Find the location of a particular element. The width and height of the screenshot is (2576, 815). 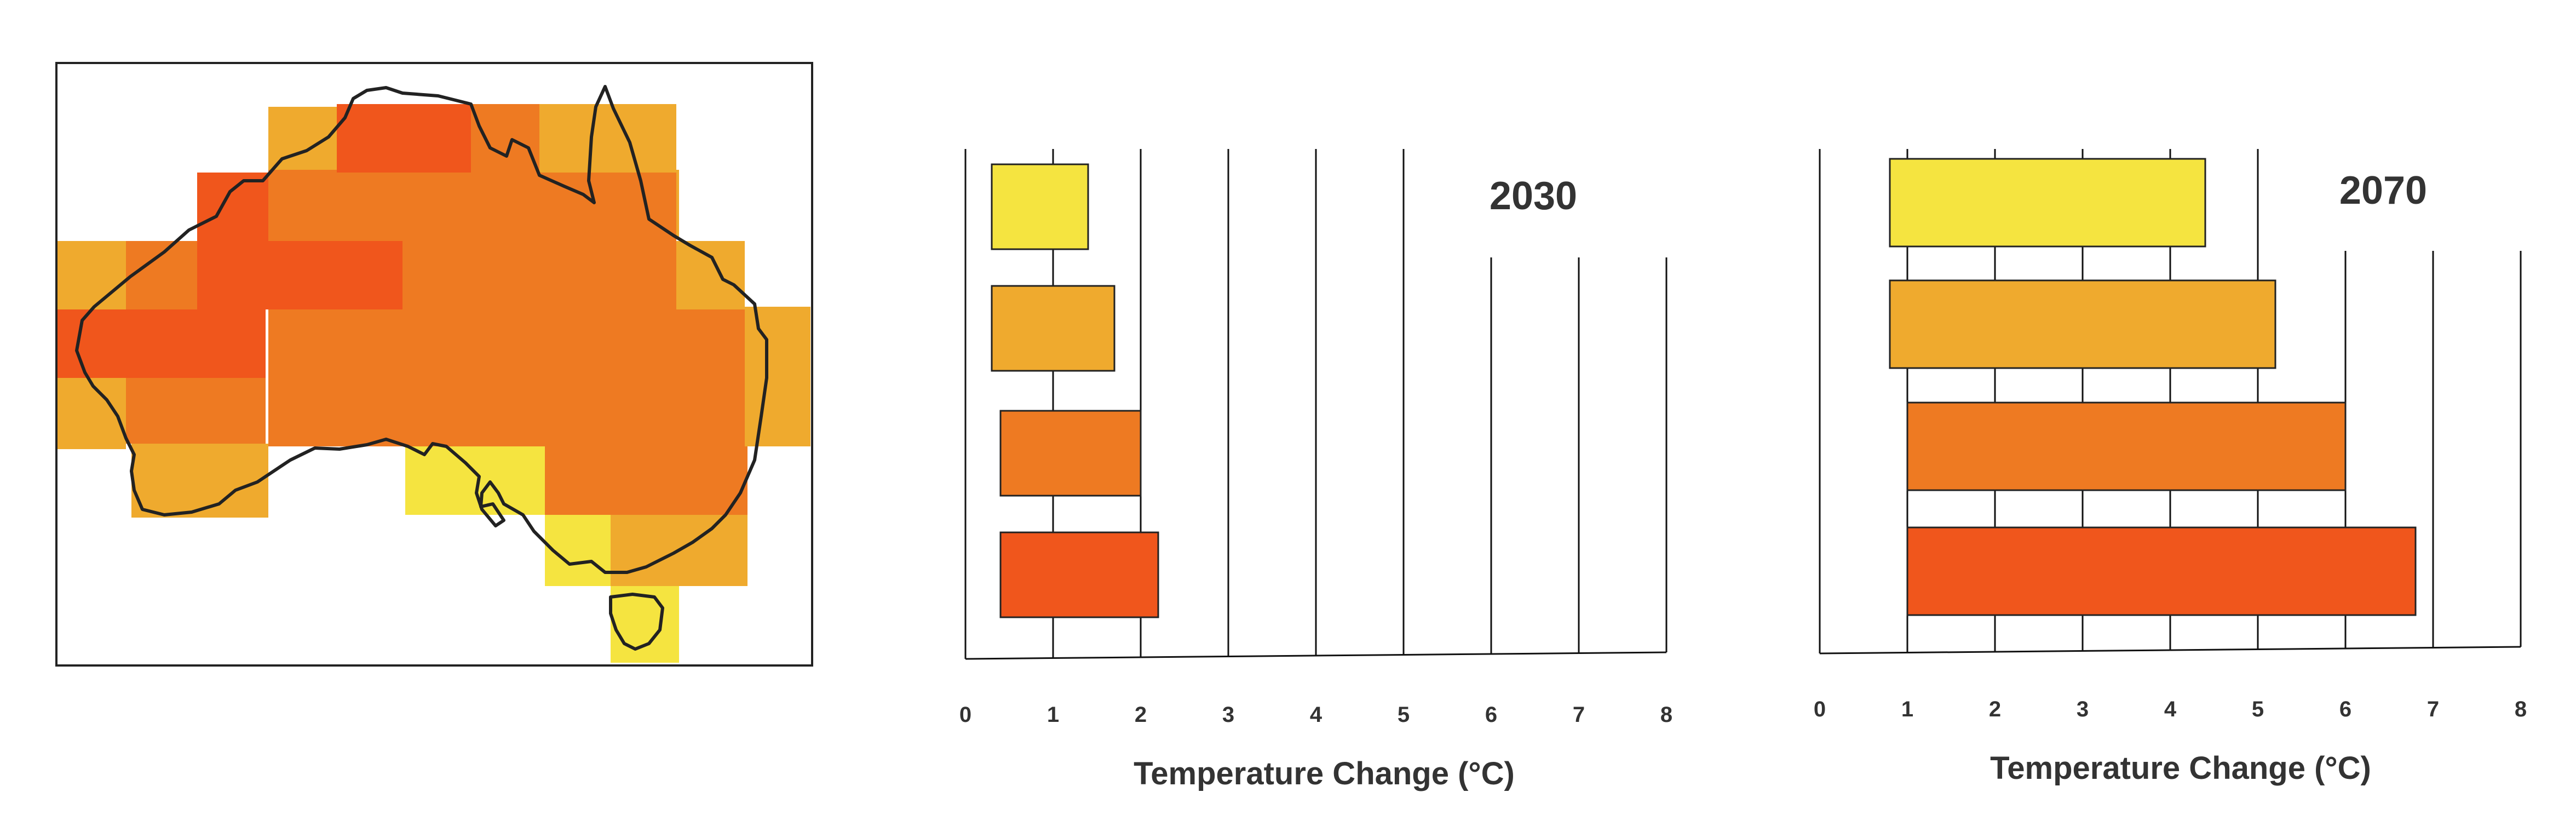

bars-2030 is located at coordinates (1075, 390).